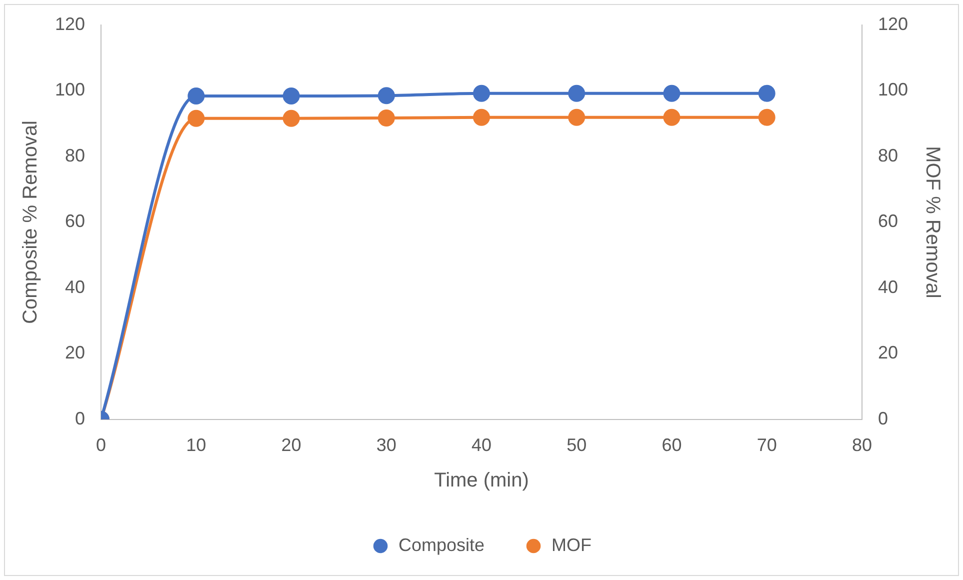 The height and width of the screenshot is (580, 963). I want to click on x-tick-label: 60, so click(672, 445).